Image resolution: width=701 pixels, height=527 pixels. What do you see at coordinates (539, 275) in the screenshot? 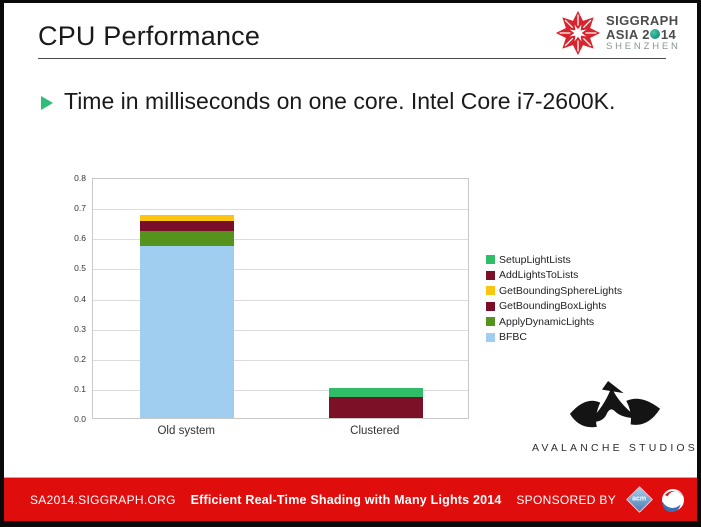
I see `legend-label: AddLightsToLists` at bounding box center [539, 275].